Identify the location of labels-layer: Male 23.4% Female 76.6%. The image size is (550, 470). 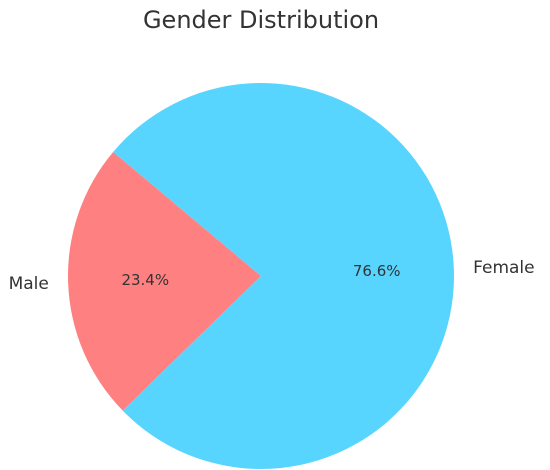
(272, 276).